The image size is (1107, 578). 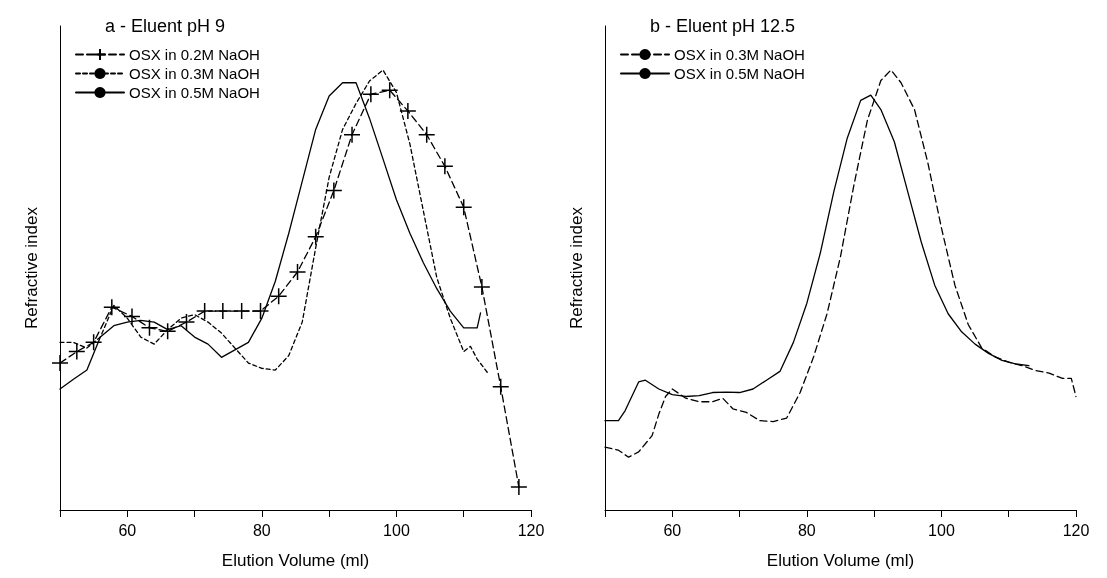 I want to click on chart-title: b - Eluent pH 12.5, so click(x=723, y=26).